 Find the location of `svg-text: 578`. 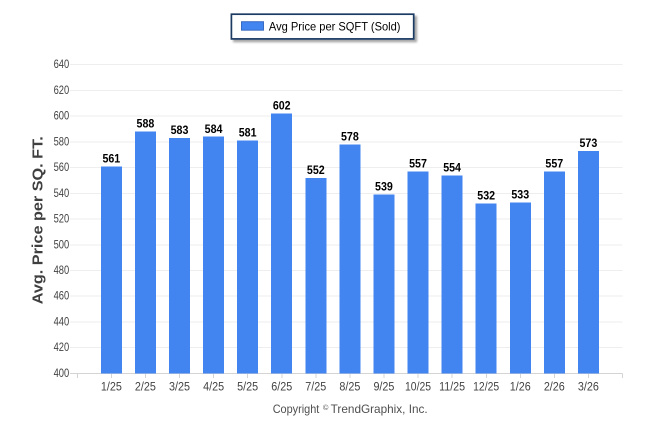

svg-text: 578 is located at coordinates (350, 137).